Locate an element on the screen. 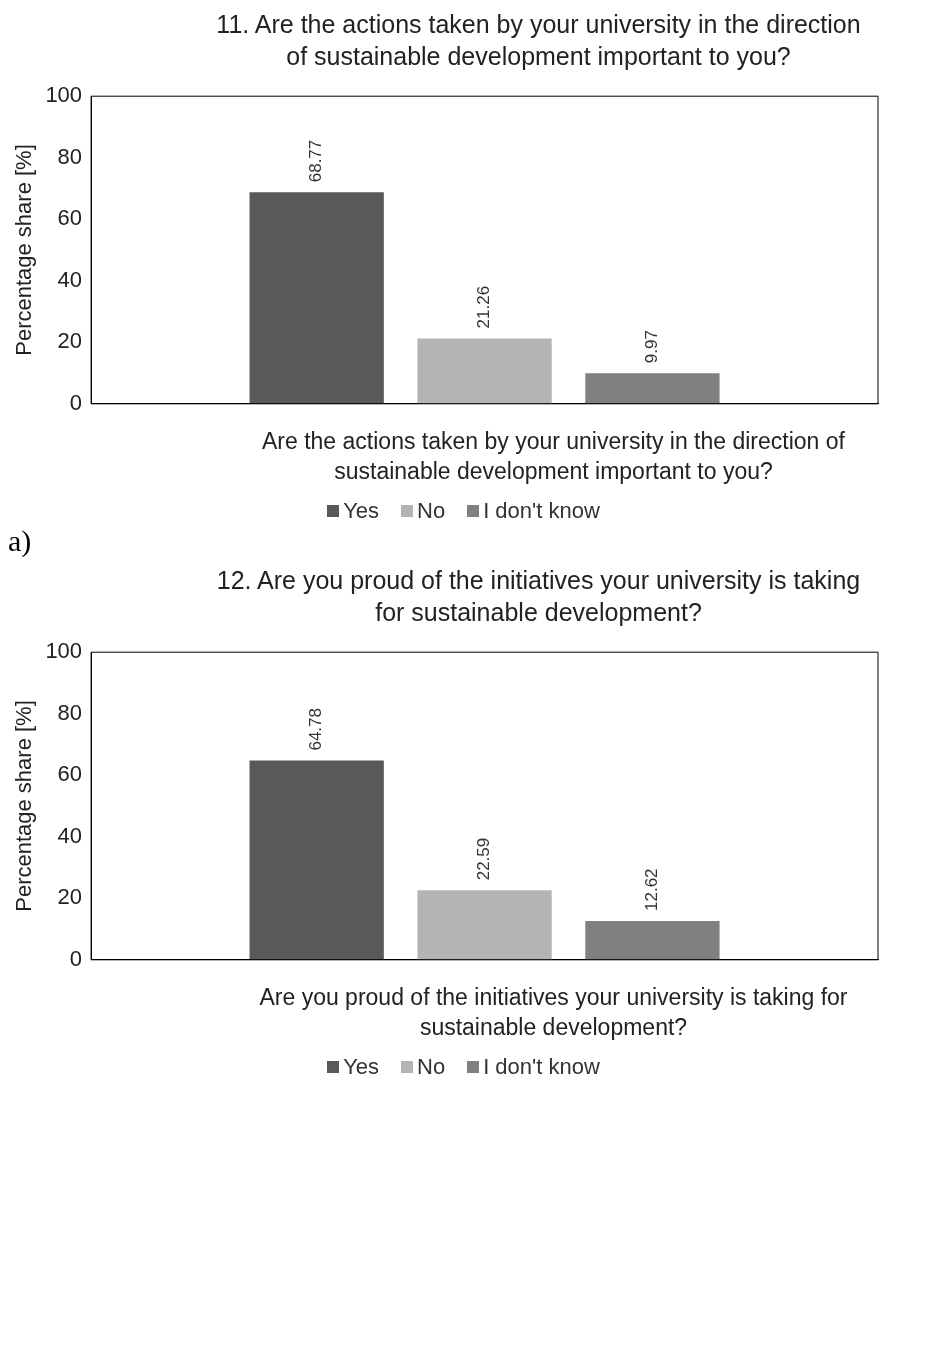 The width and height of the screenshot is (927, 1354). x-axis-title: Are you proud of the initiatives your university is taking for sustainable development? is located at coordinates (553, 1012).